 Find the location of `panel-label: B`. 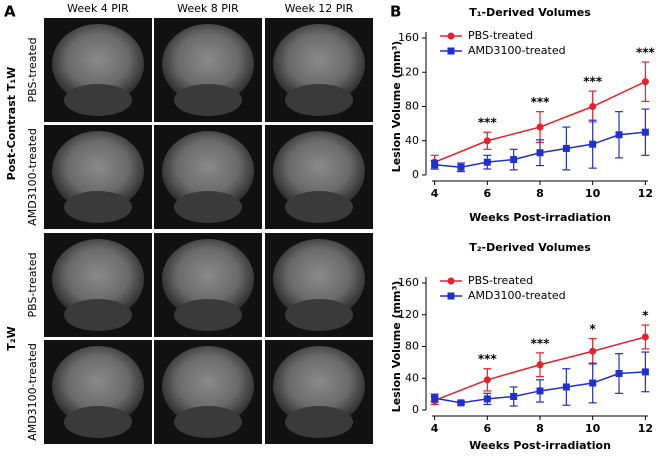

panel-label: B is located at coordinates (395, 12).